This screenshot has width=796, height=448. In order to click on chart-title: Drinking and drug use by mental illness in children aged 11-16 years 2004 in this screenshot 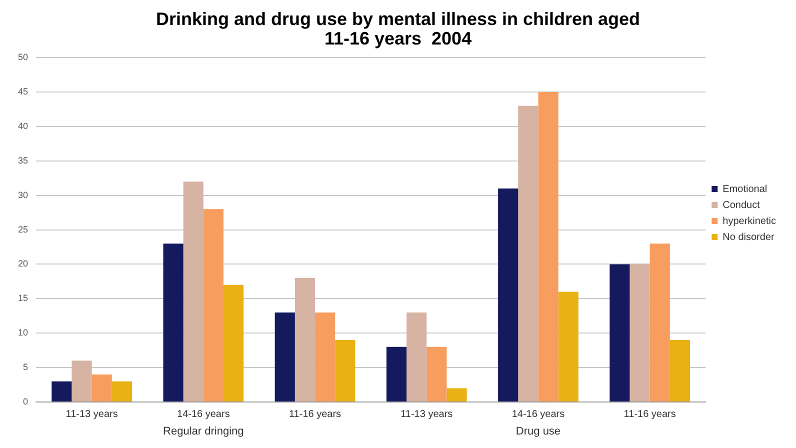, I will do `click(398, 28)`.